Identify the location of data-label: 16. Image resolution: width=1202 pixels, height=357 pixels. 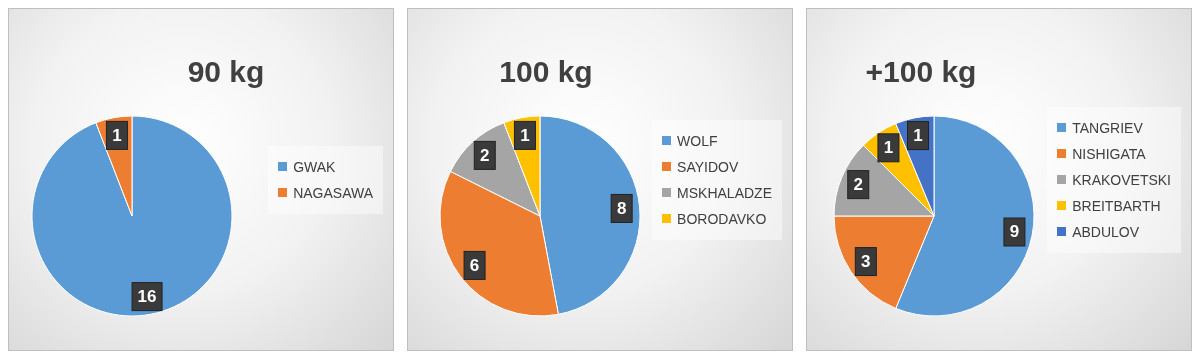
(147, 297).